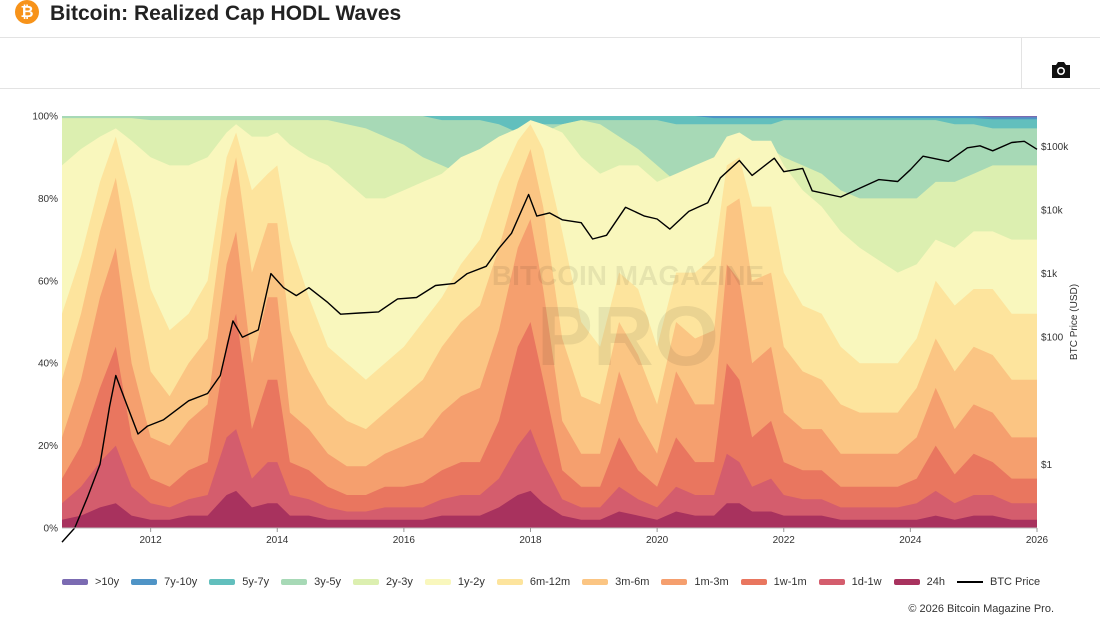 The width and height of the screenshot is (1100, 618). What do you see at coordinates (1037, 540) in the screenshot?
I see `x-tick-label: 2026` at bounding box center [1037, 540].